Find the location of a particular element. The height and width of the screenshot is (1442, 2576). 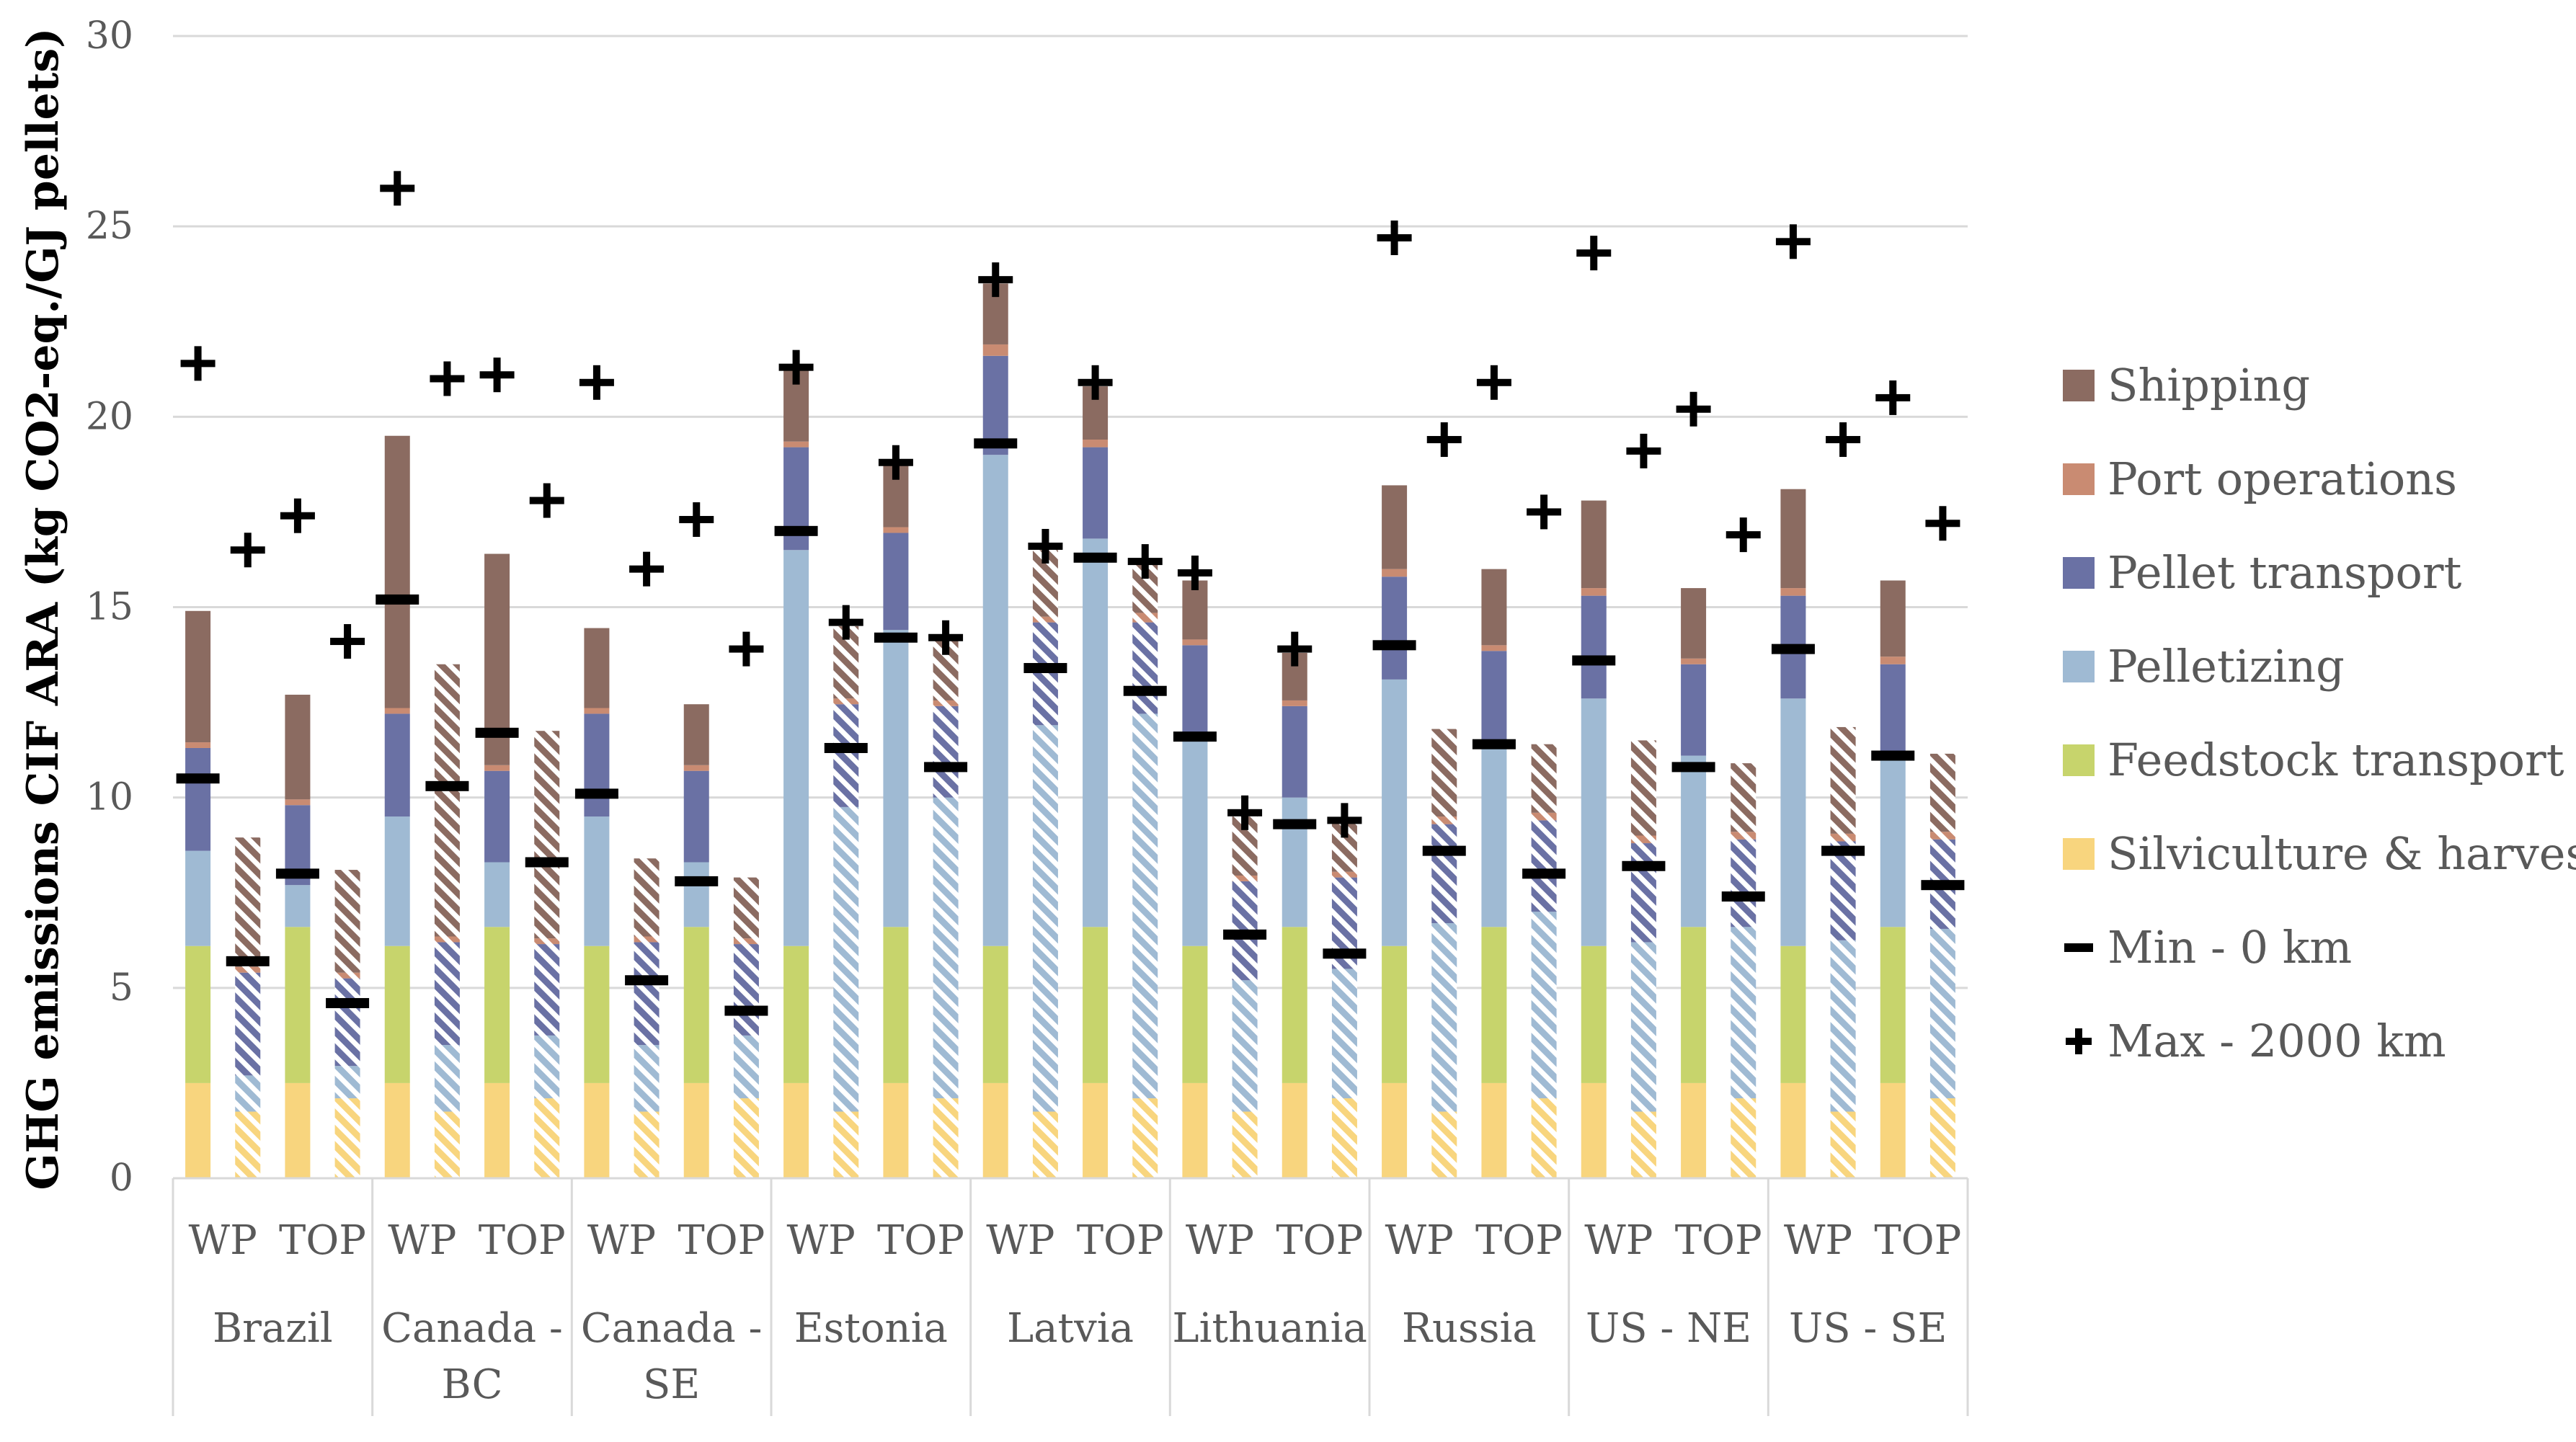

y-axis-ticks: 0 5 10 15 20 25 30 is located at coordinates (110, 607).